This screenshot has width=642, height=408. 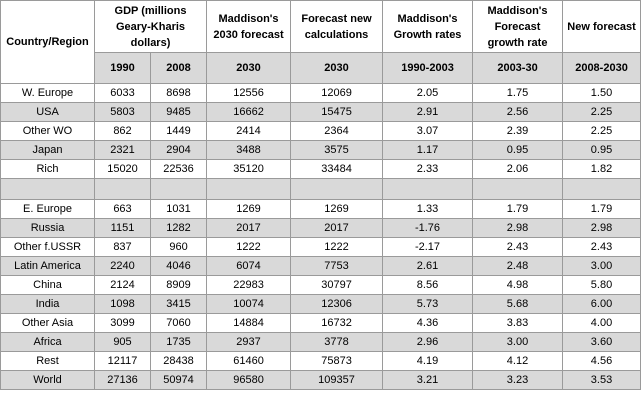 What do you see at coordinates (249, 112) in the screenshot?
I see `maddison-2030-cell: 16662` at bounding box center [249, 112].